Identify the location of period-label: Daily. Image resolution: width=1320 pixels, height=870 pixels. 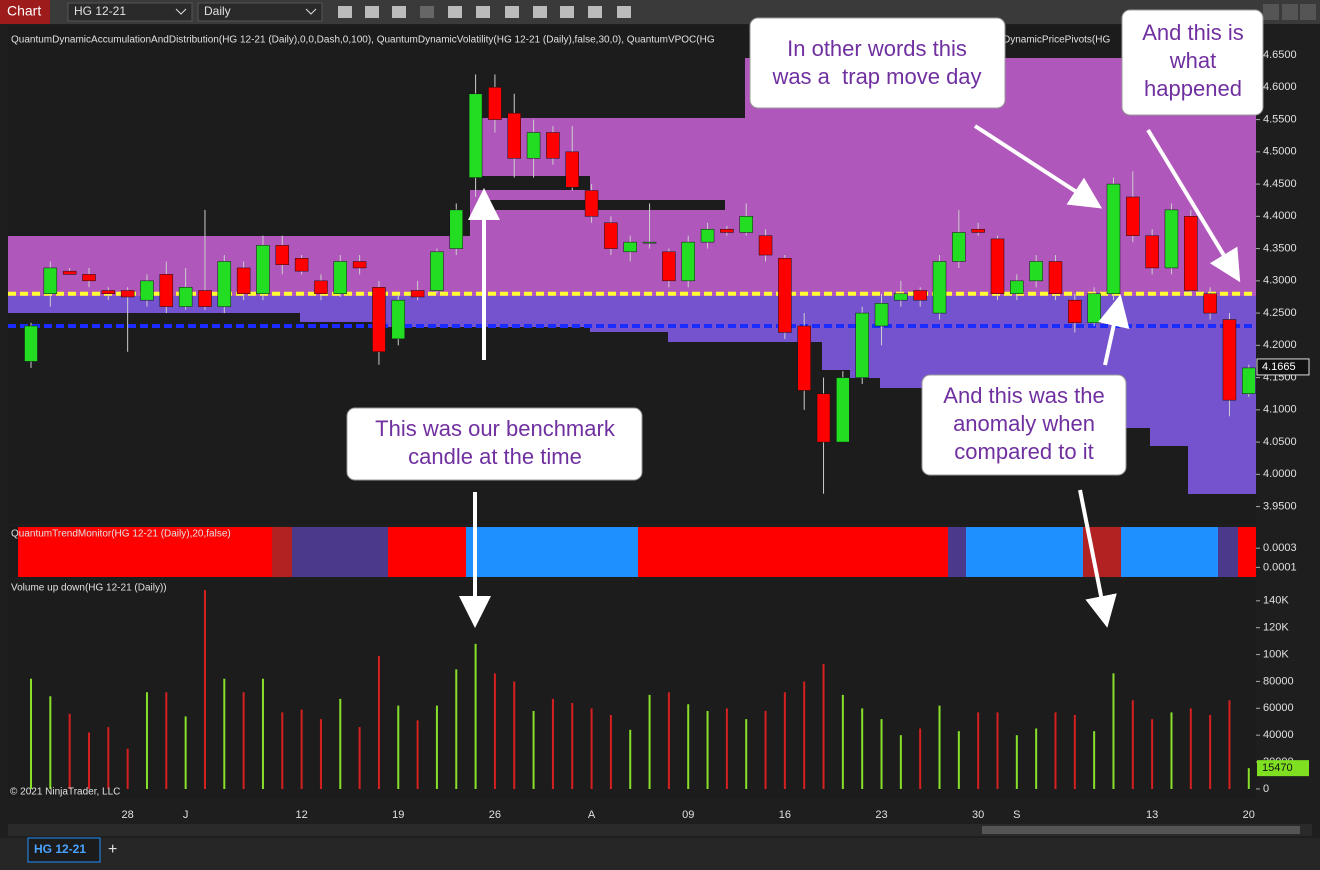
(217, 11).